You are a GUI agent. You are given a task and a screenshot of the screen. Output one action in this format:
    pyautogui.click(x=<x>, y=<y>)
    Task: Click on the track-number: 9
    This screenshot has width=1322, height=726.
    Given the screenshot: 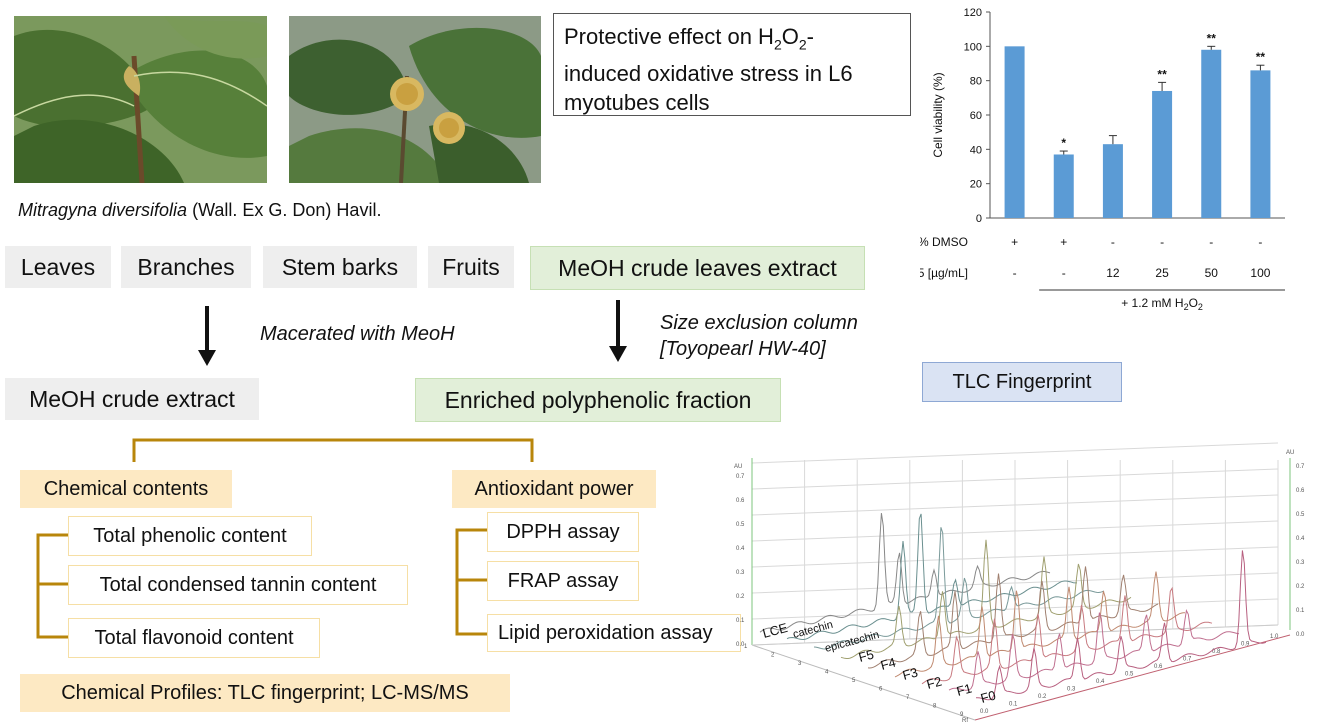 What is the action you would take?
    pyautogui.click(x=962, y=715)
    